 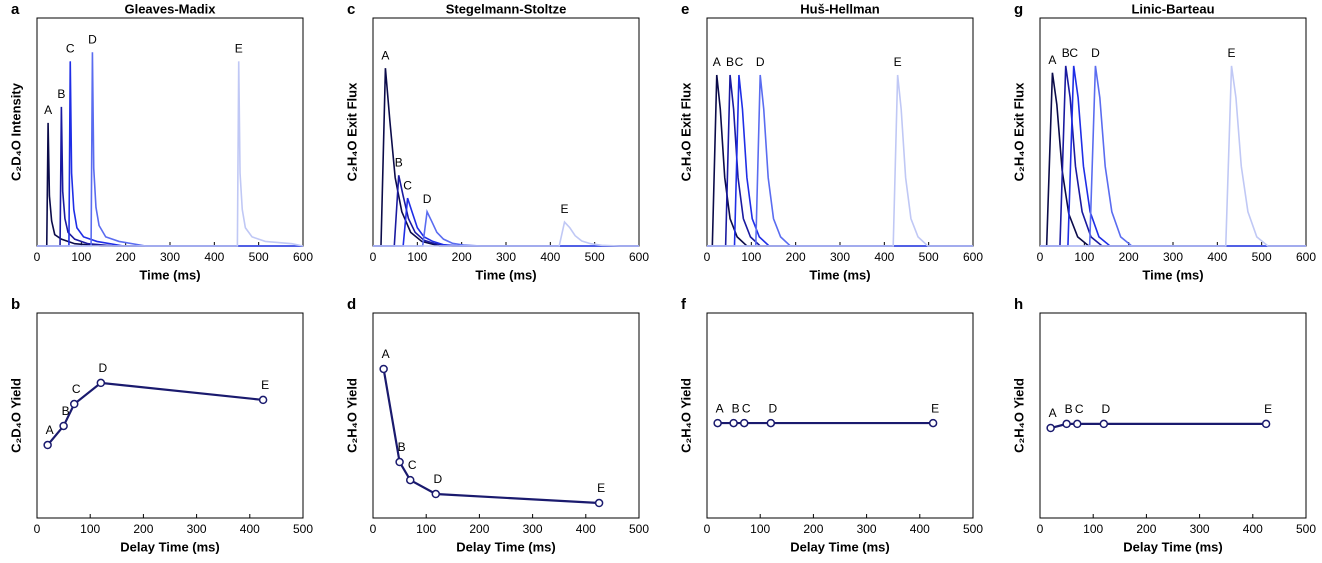 I want to click on yield-line, so click(x=1158, y=426).